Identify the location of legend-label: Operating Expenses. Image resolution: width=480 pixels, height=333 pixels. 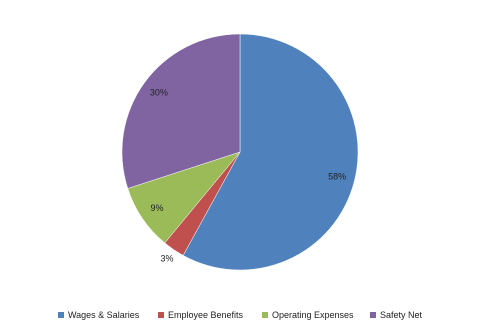
(313, 315).